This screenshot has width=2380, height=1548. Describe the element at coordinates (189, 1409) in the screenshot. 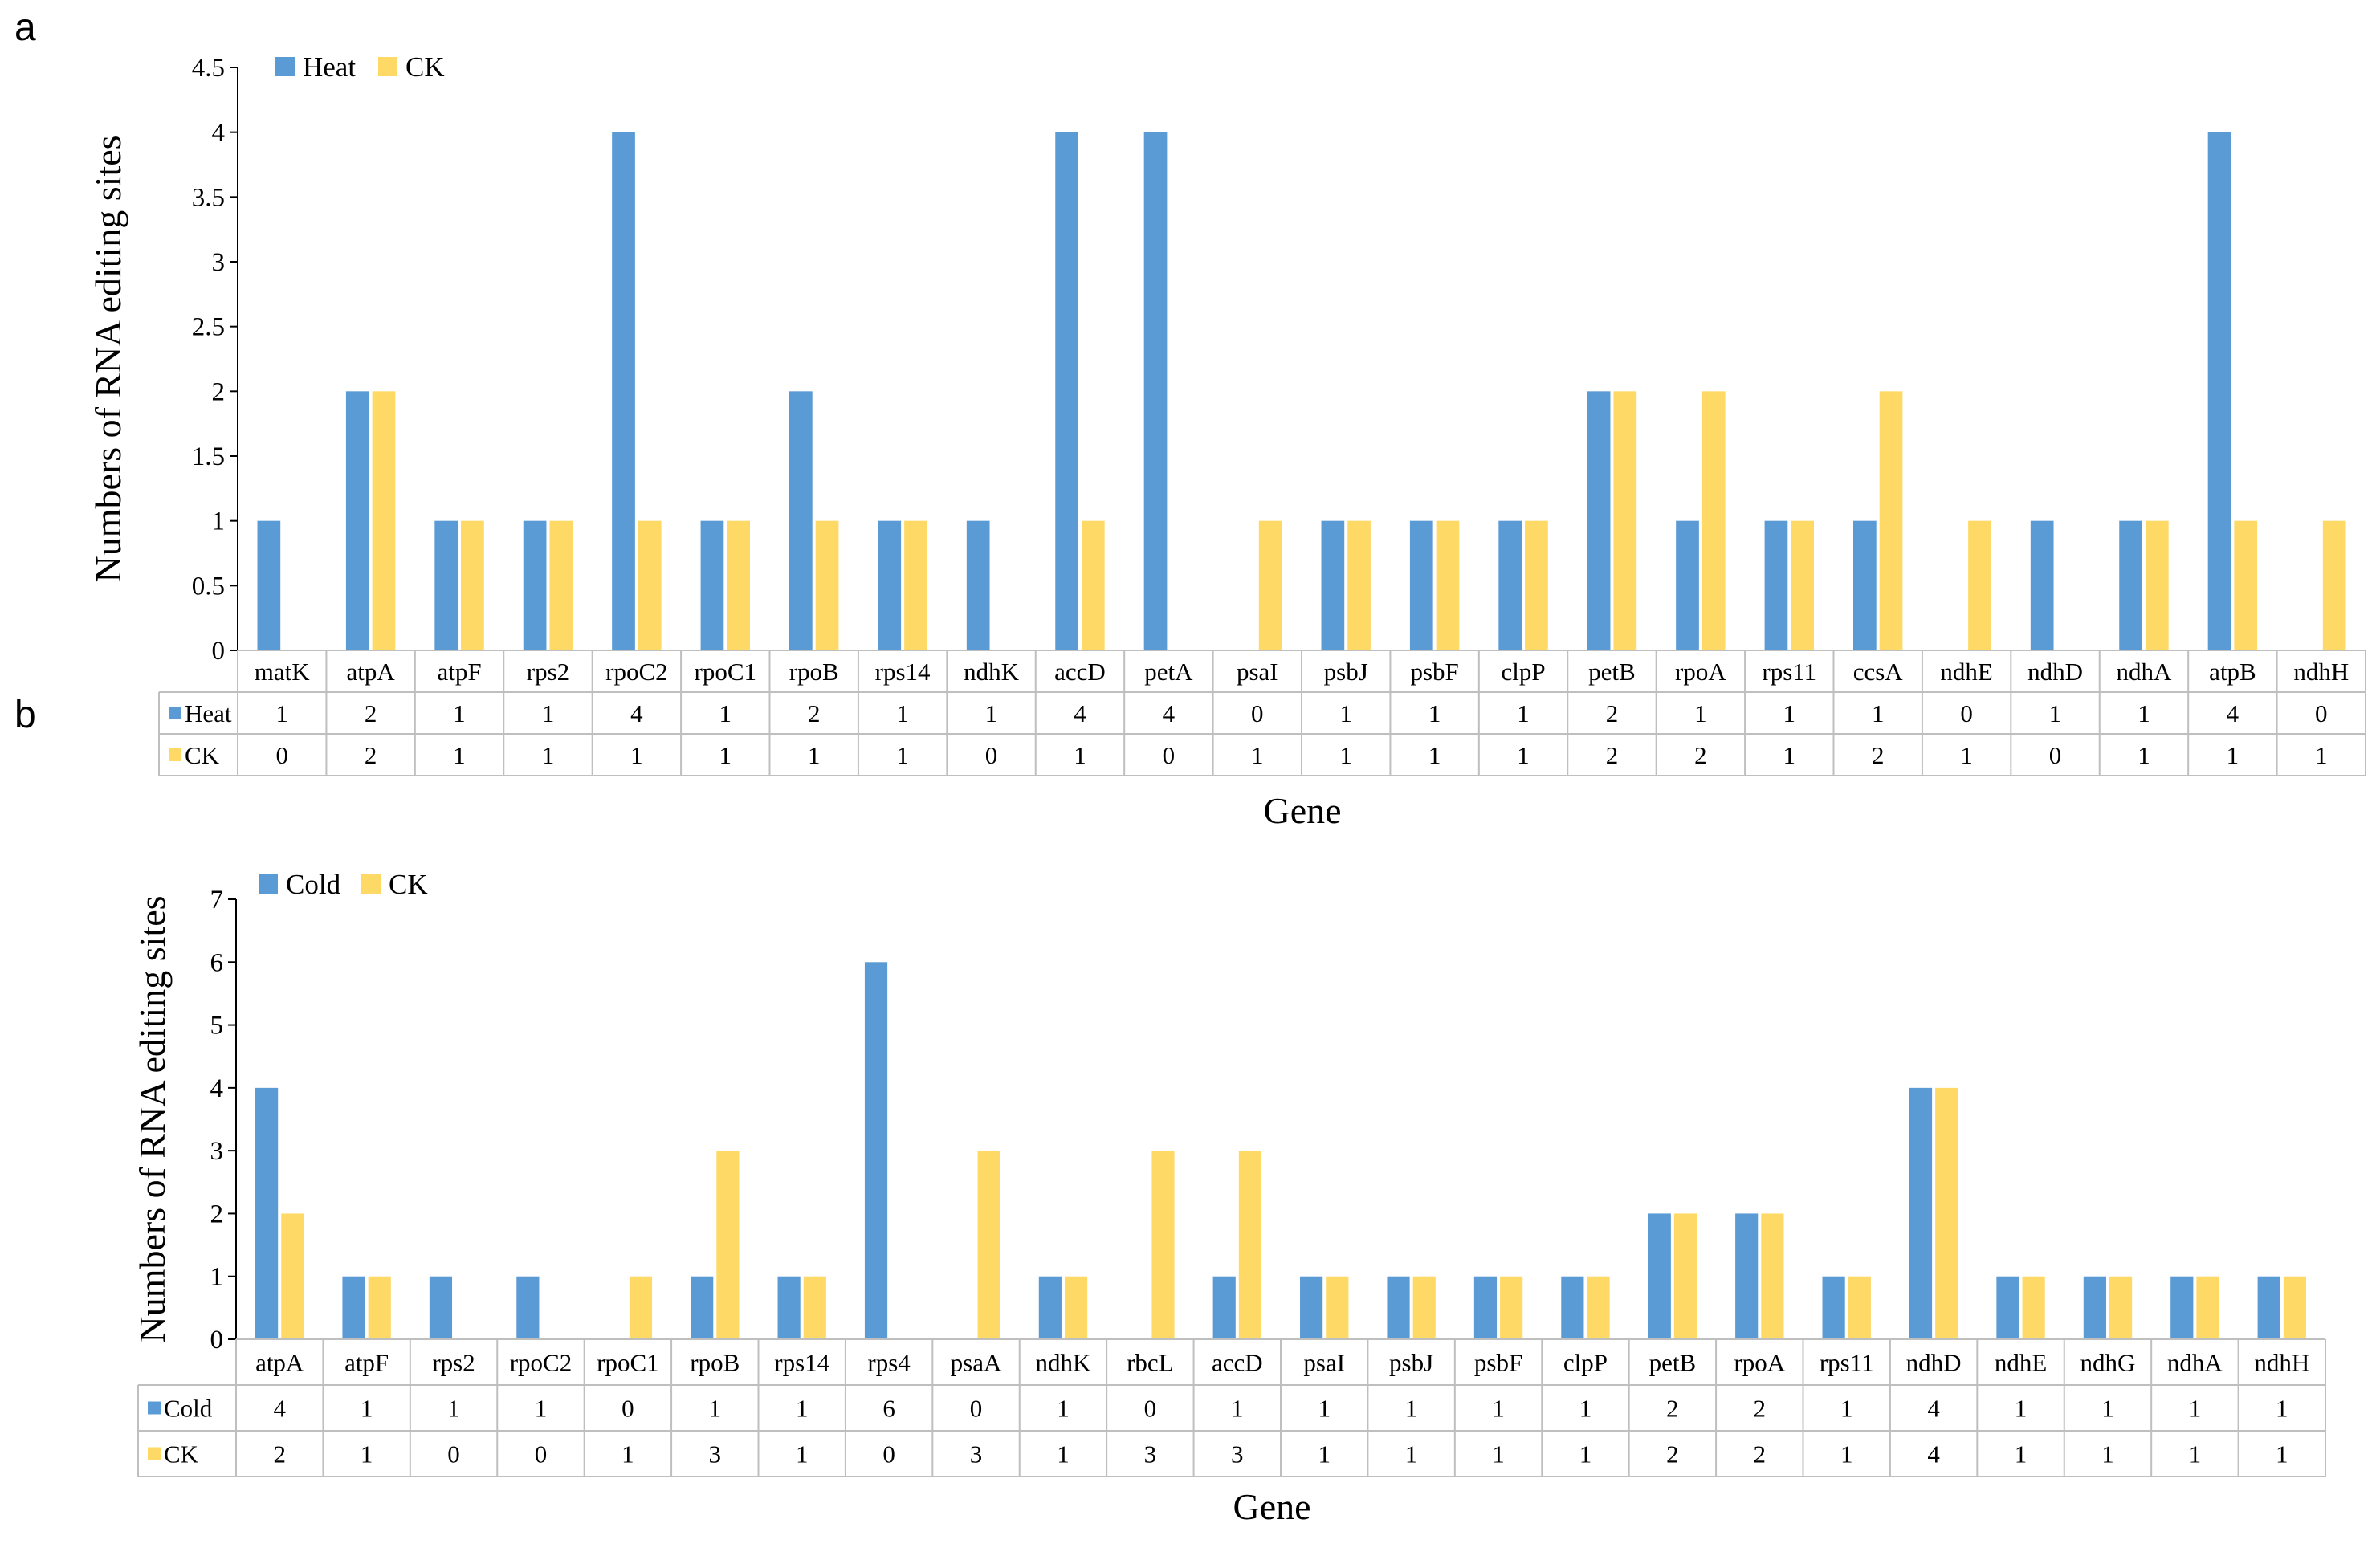

I see `row-label: Cold` at that location.